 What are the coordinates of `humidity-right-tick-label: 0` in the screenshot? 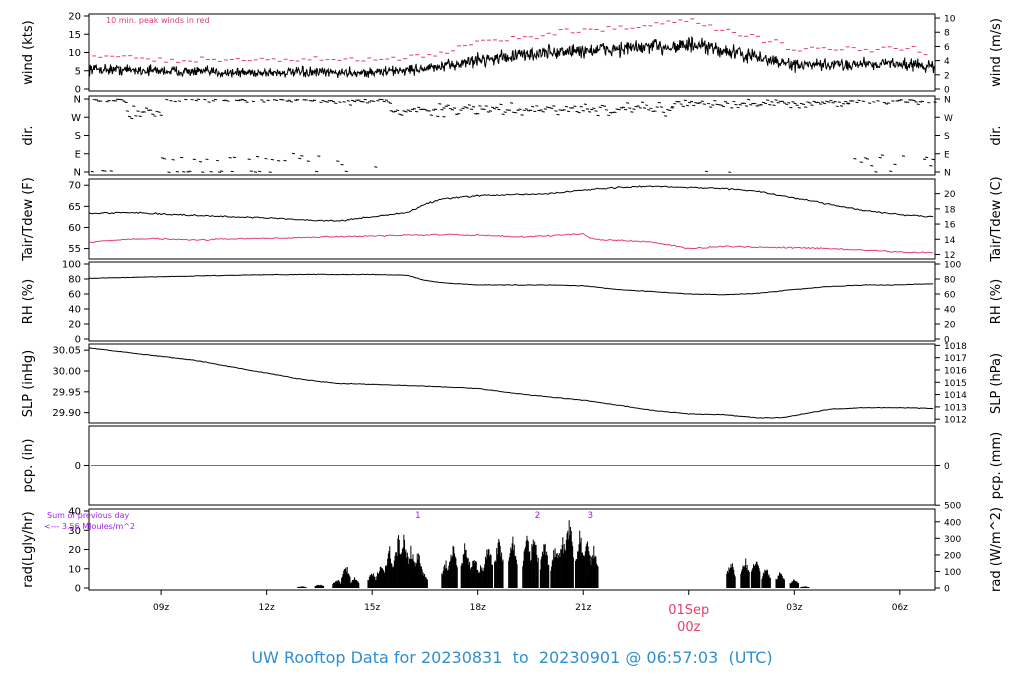 It's located at (947, 341).